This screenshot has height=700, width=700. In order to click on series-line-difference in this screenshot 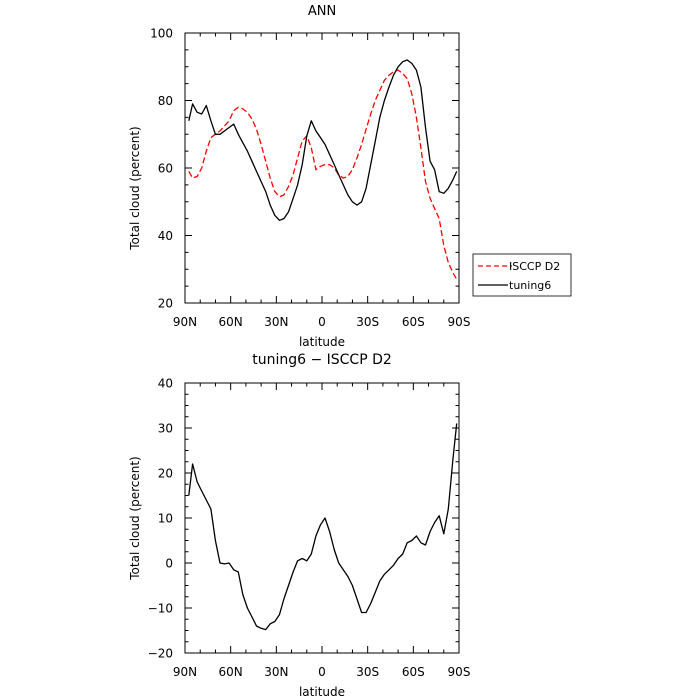, I will do `click(323, 527)`.